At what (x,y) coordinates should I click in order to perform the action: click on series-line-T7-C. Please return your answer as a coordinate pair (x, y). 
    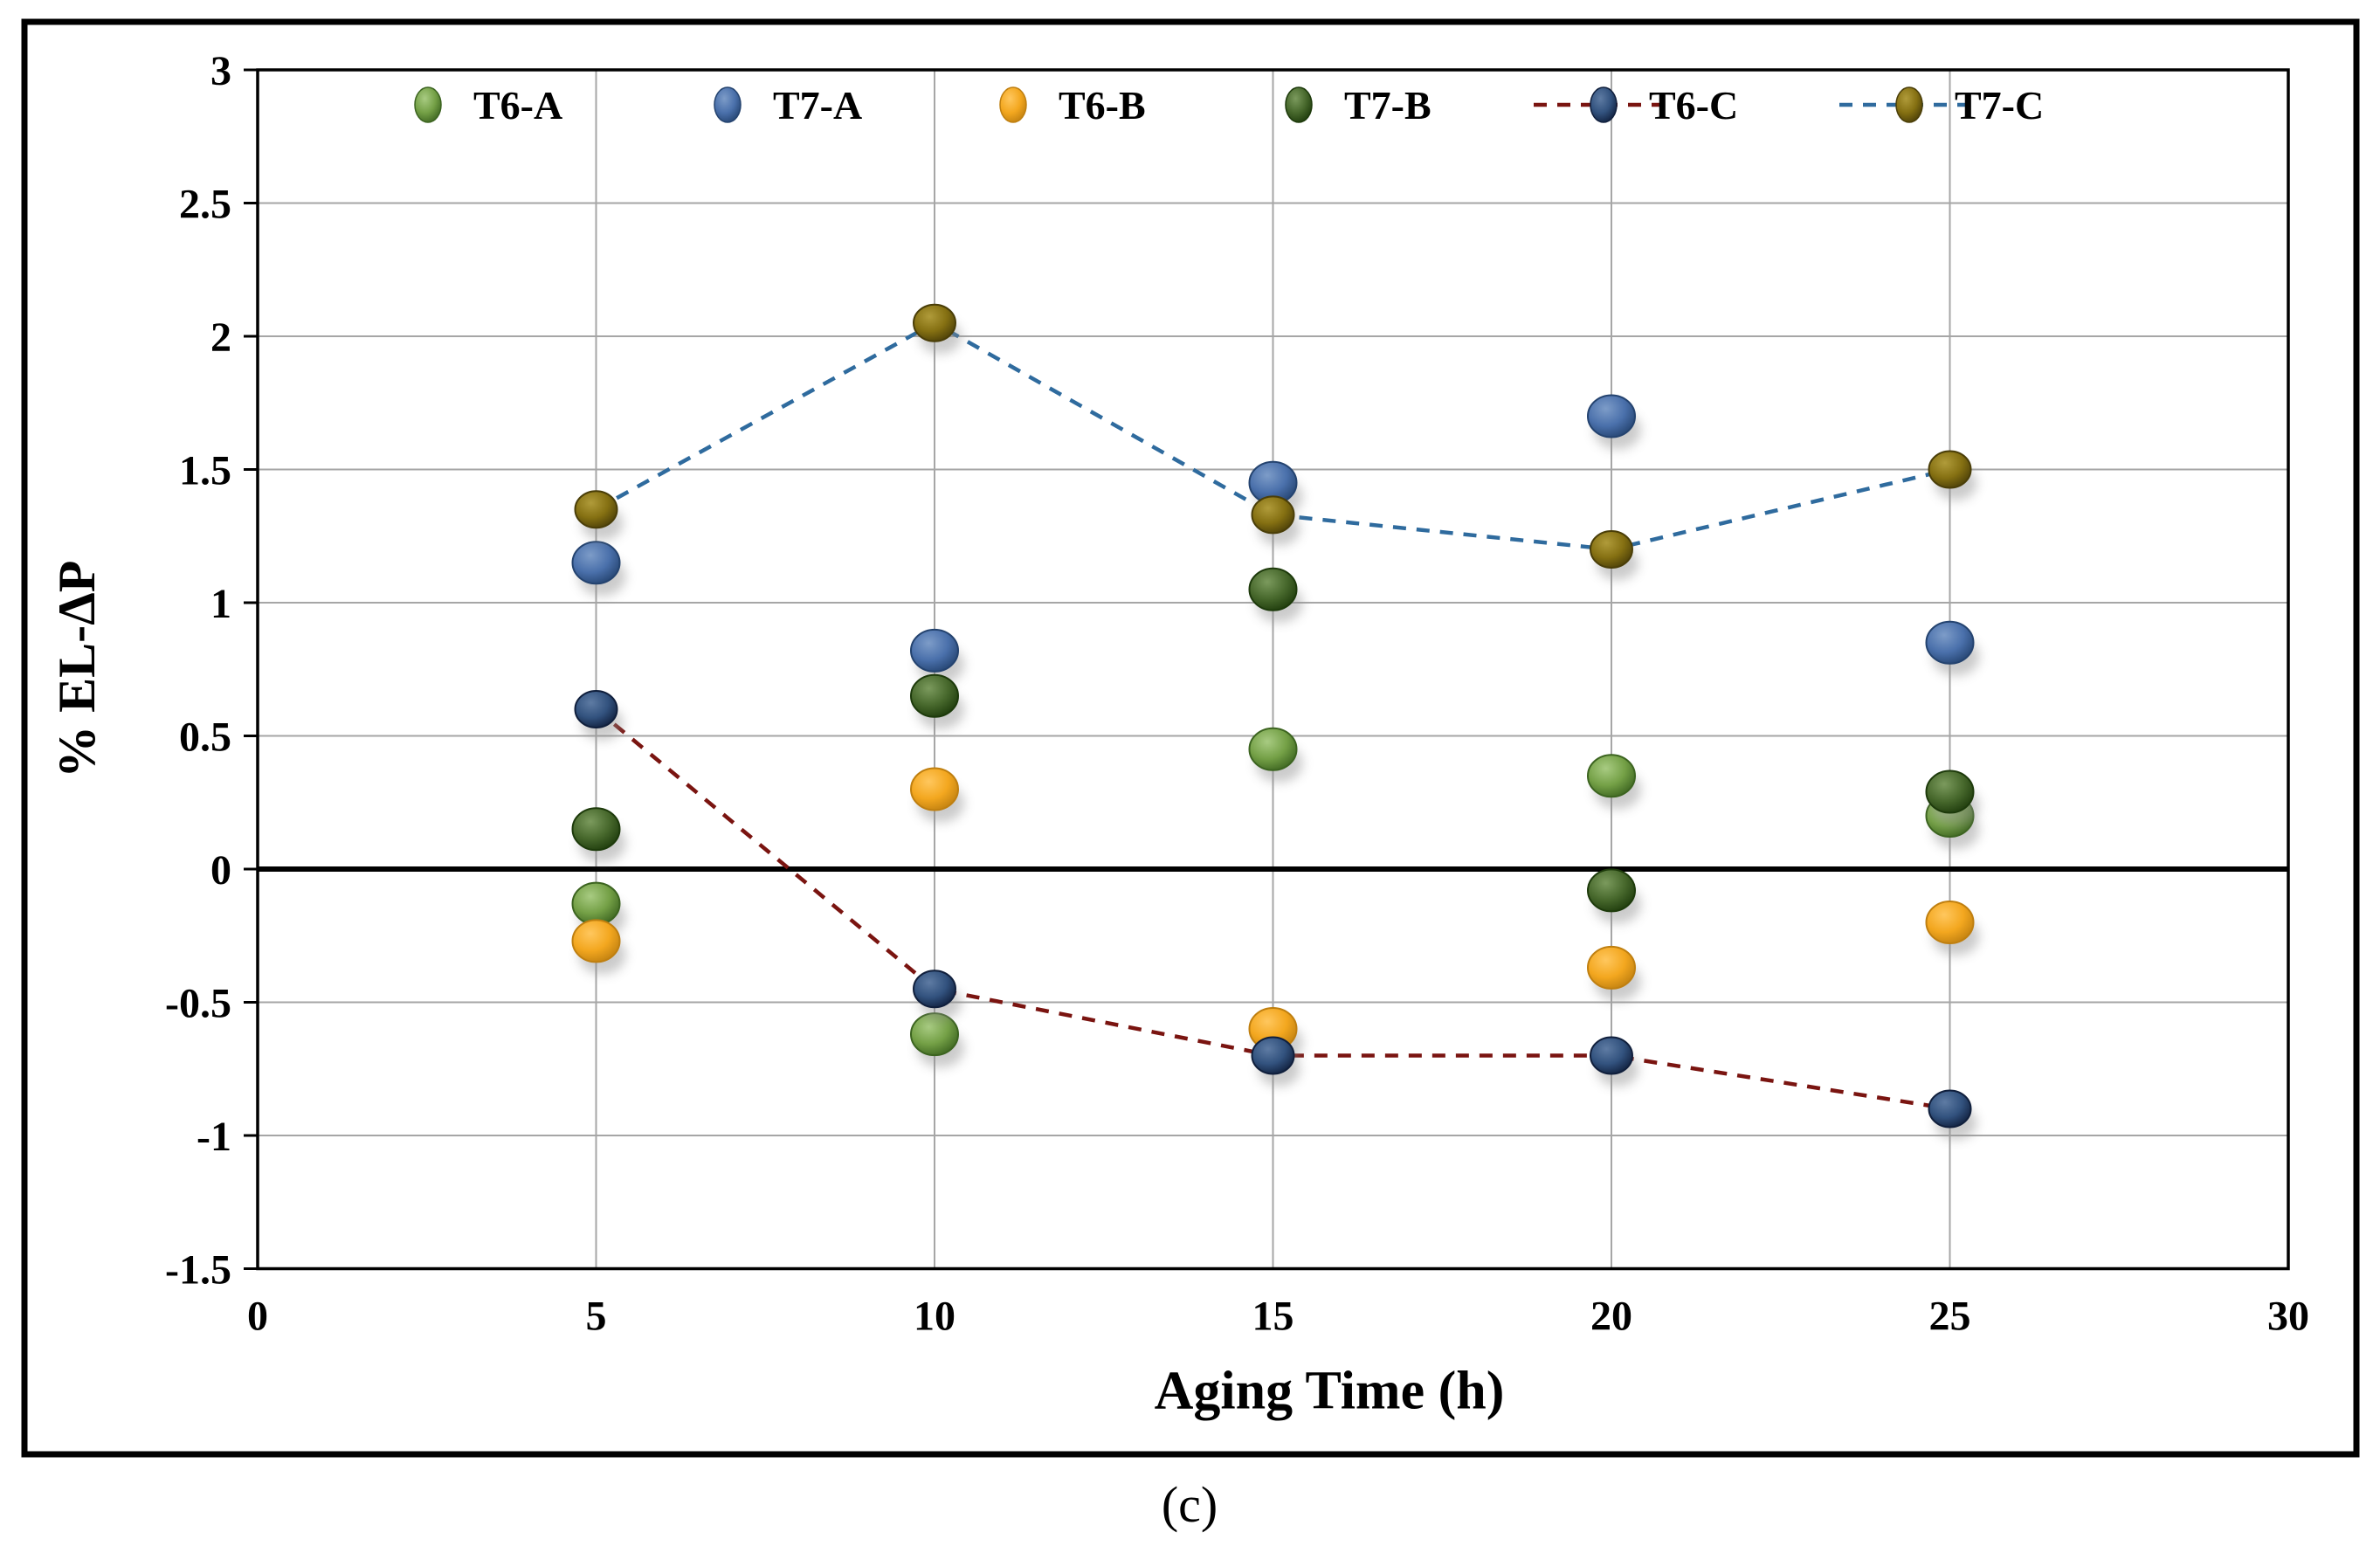
    Looking at the image, I should click on (1273, 436).